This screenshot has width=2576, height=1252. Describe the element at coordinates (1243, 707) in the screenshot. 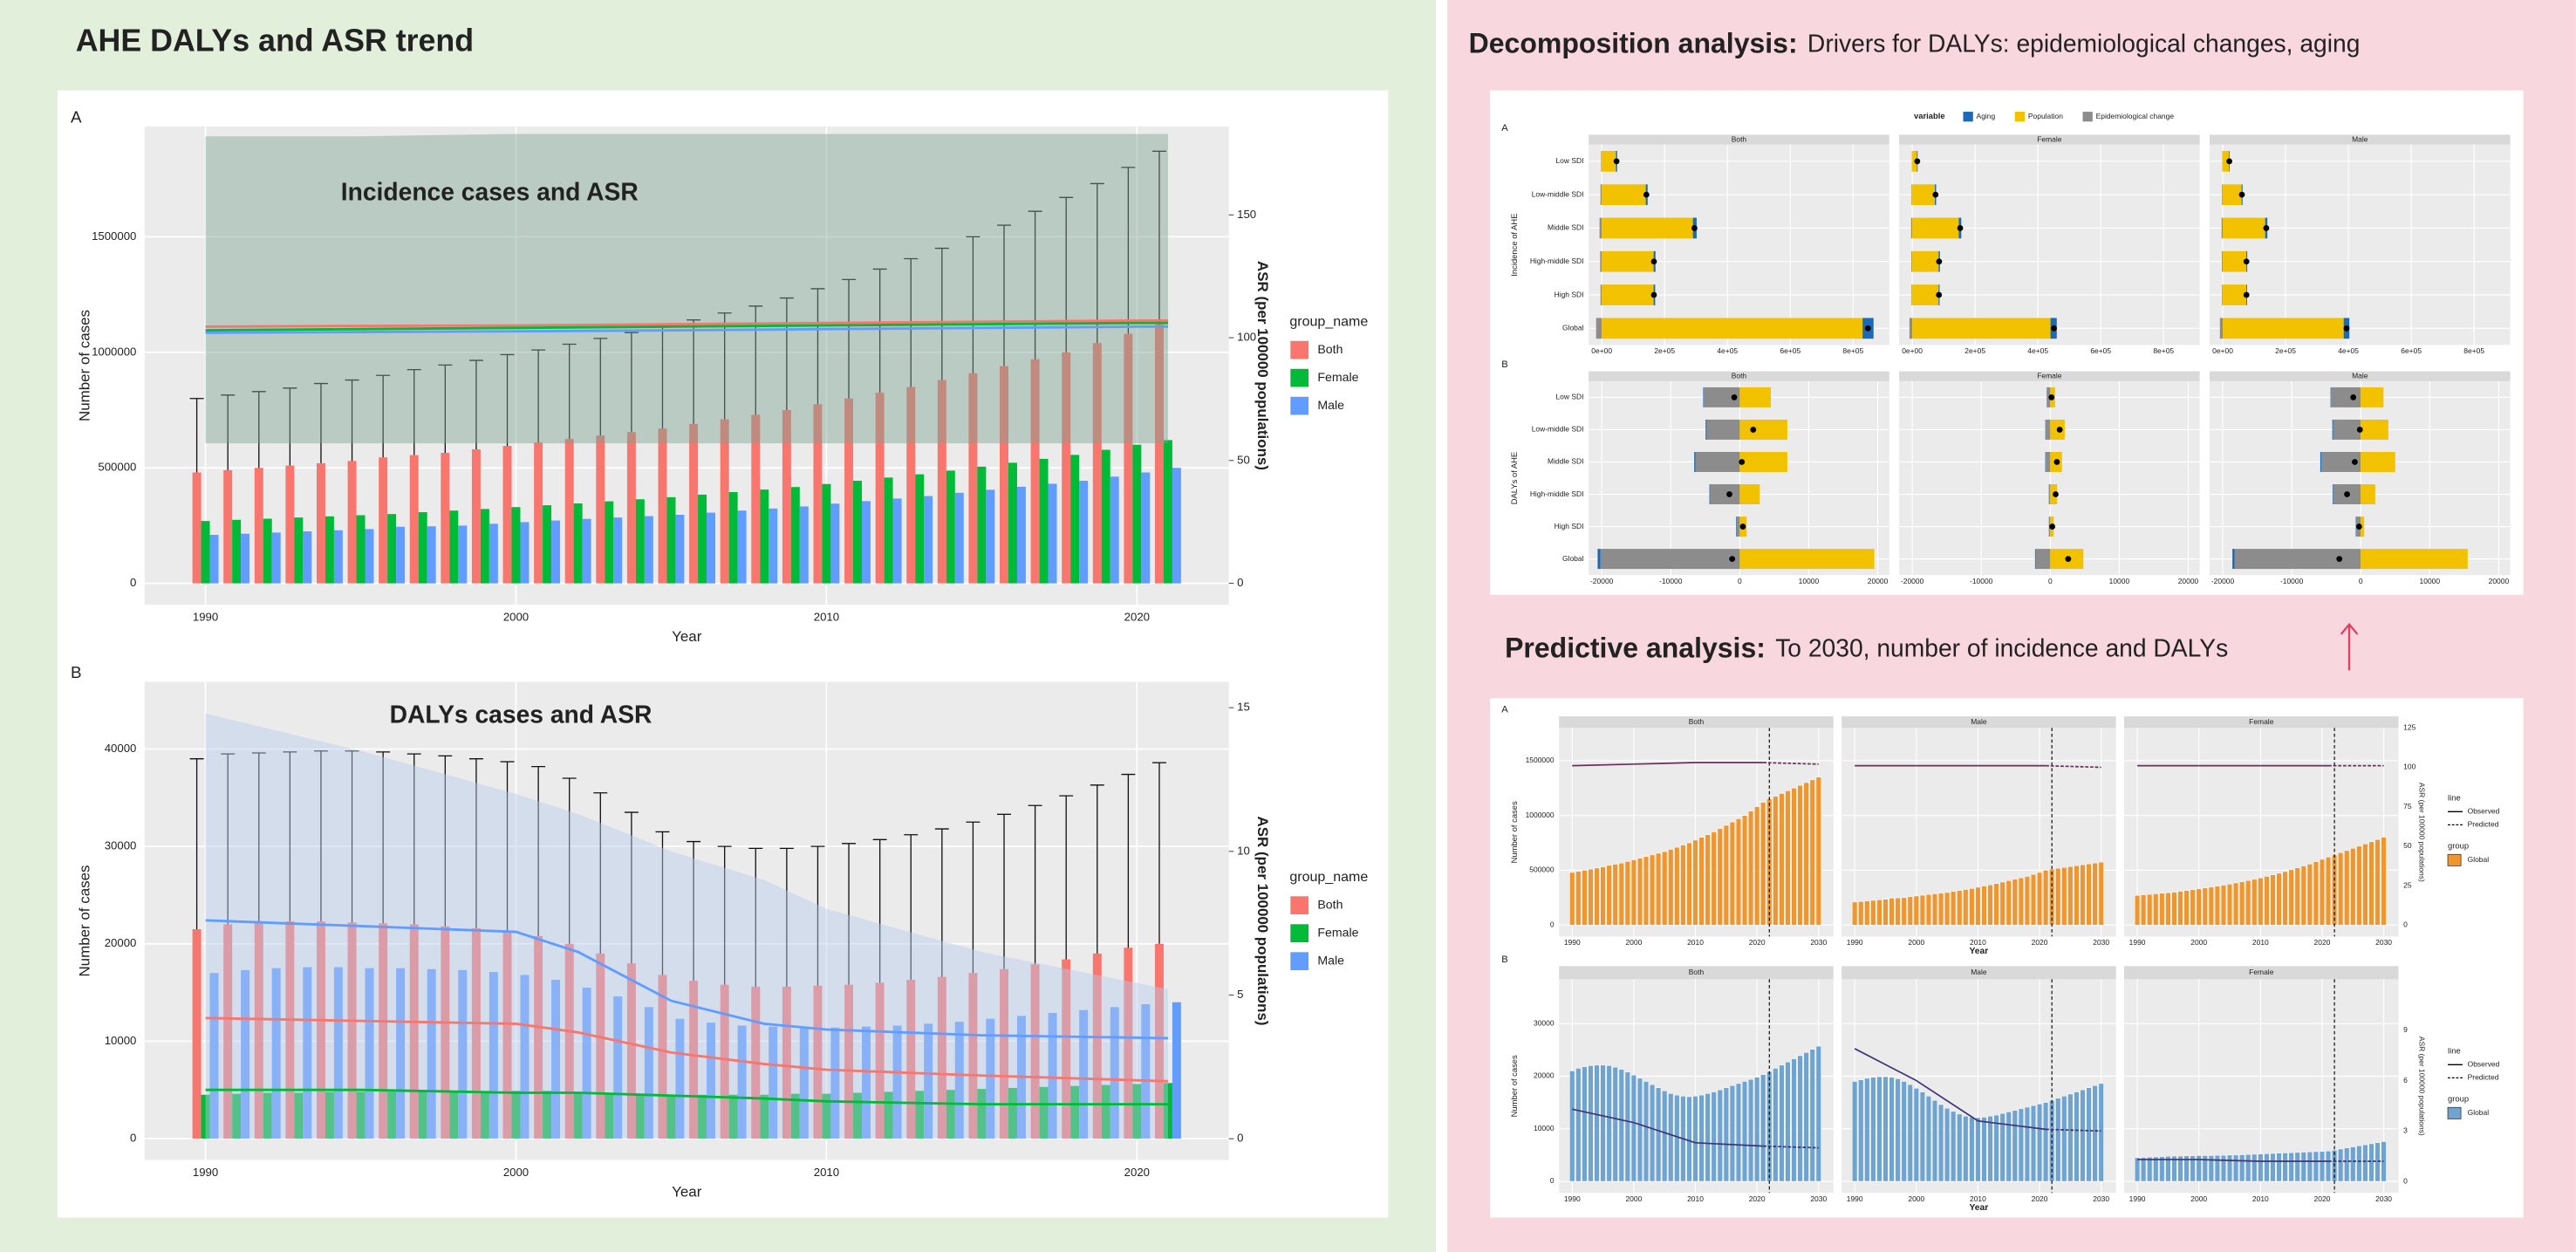

I see `y2-tick-label: 15` at that location.